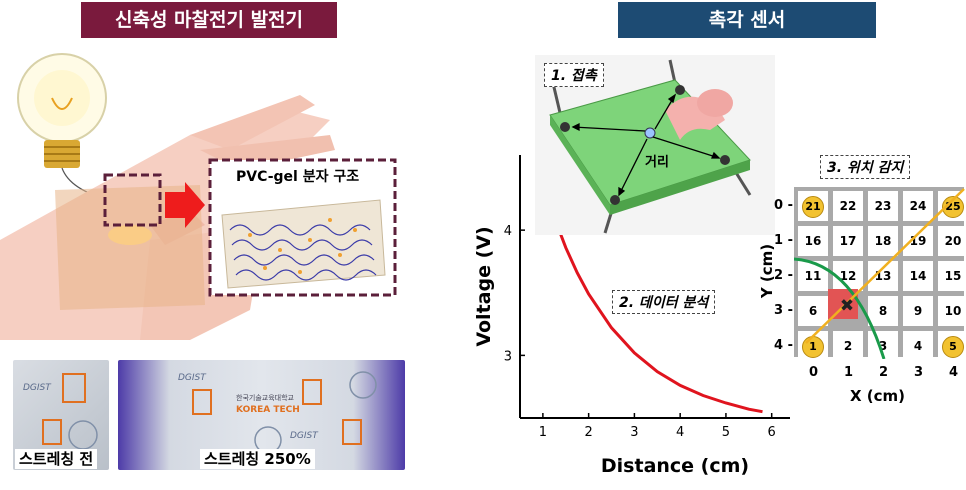  I want to click on electrode-icon: 1, so click(813, 347).